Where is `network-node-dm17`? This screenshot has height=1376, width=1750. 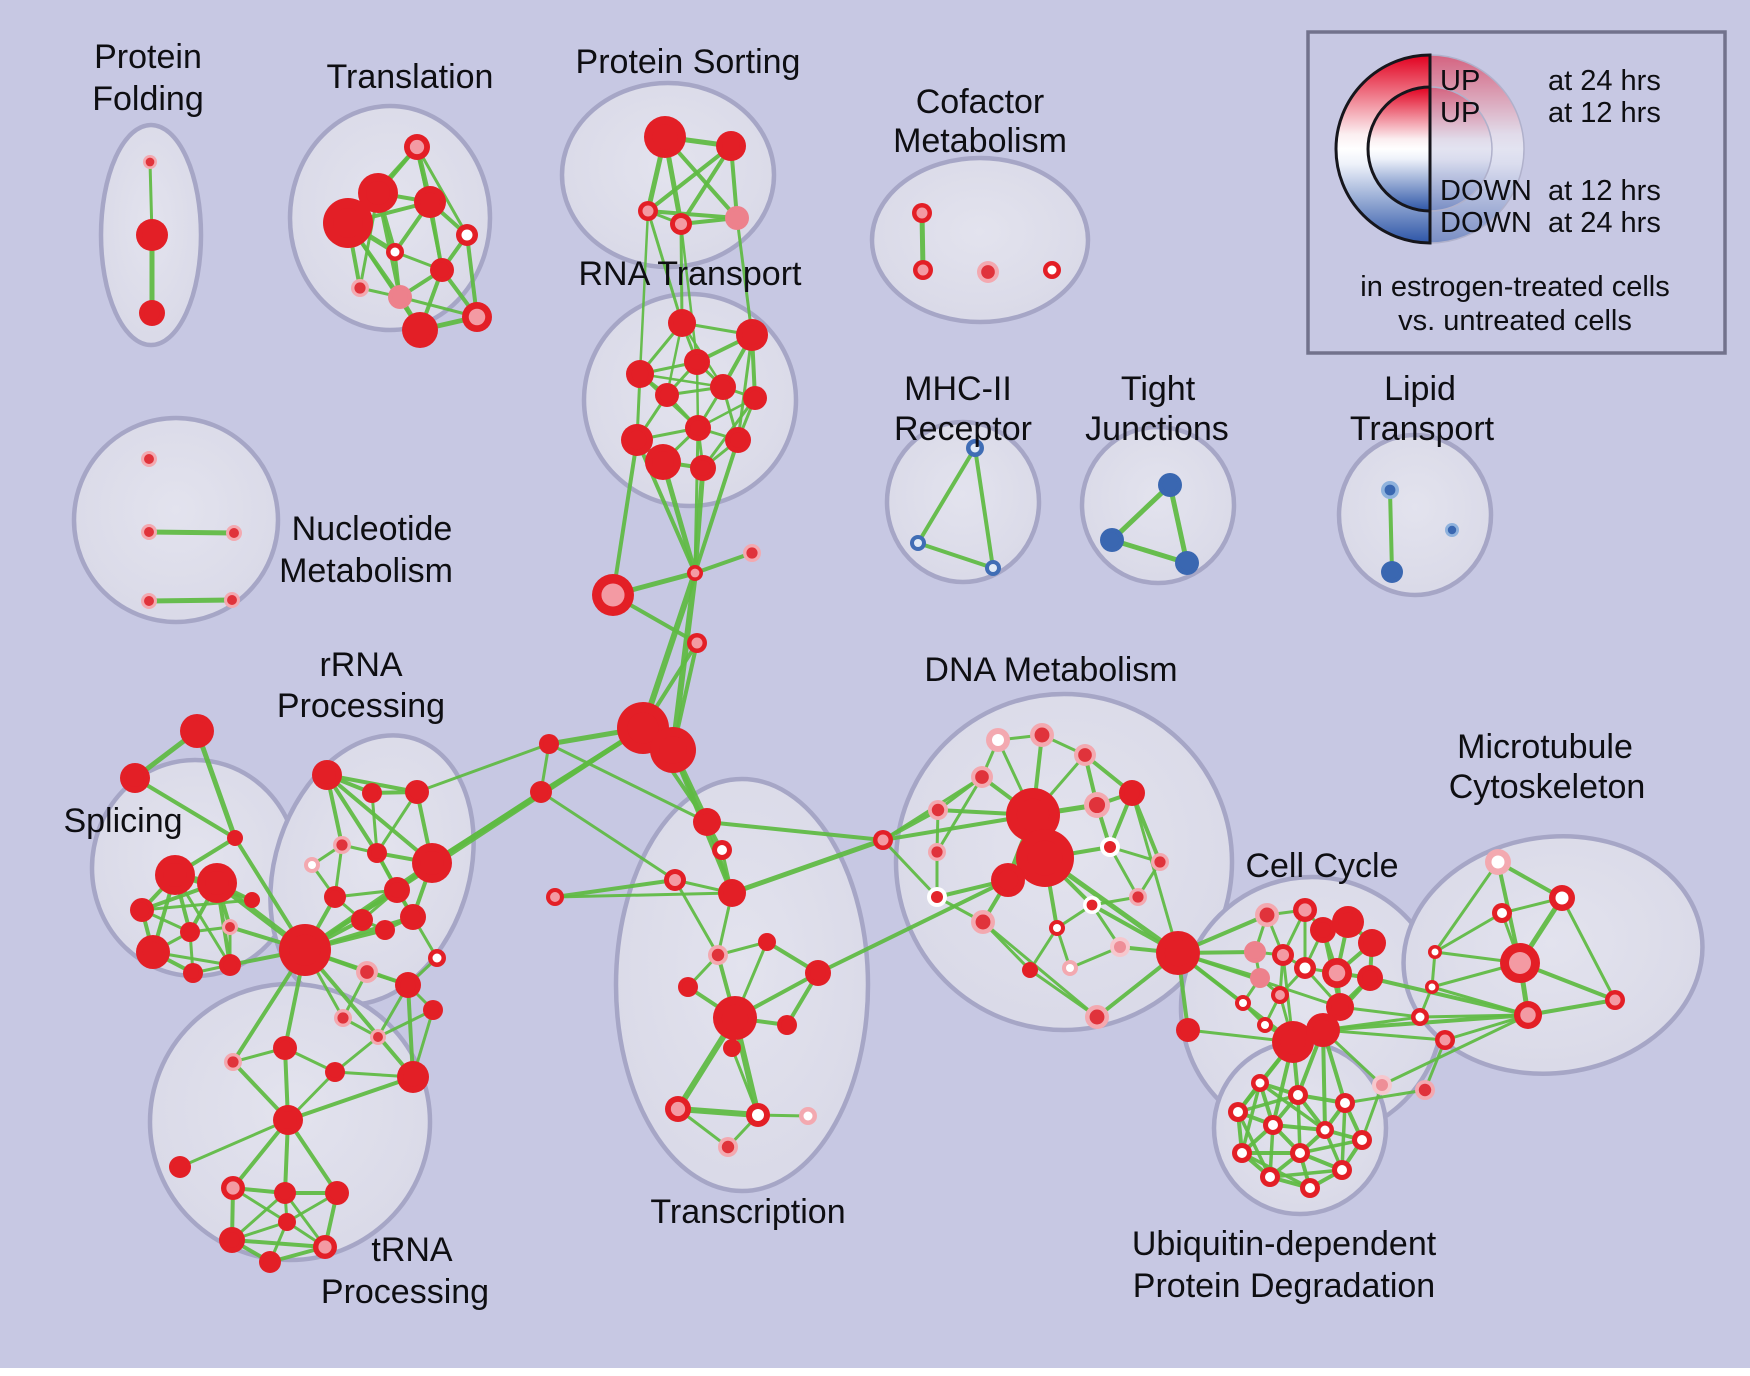 network-node-dm17 is located at coordinates (1057, 928).